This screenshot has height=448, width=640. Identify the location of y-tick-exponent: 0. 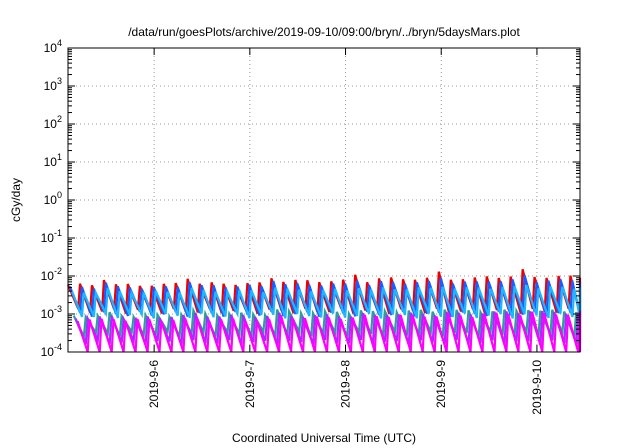
(59, 195).